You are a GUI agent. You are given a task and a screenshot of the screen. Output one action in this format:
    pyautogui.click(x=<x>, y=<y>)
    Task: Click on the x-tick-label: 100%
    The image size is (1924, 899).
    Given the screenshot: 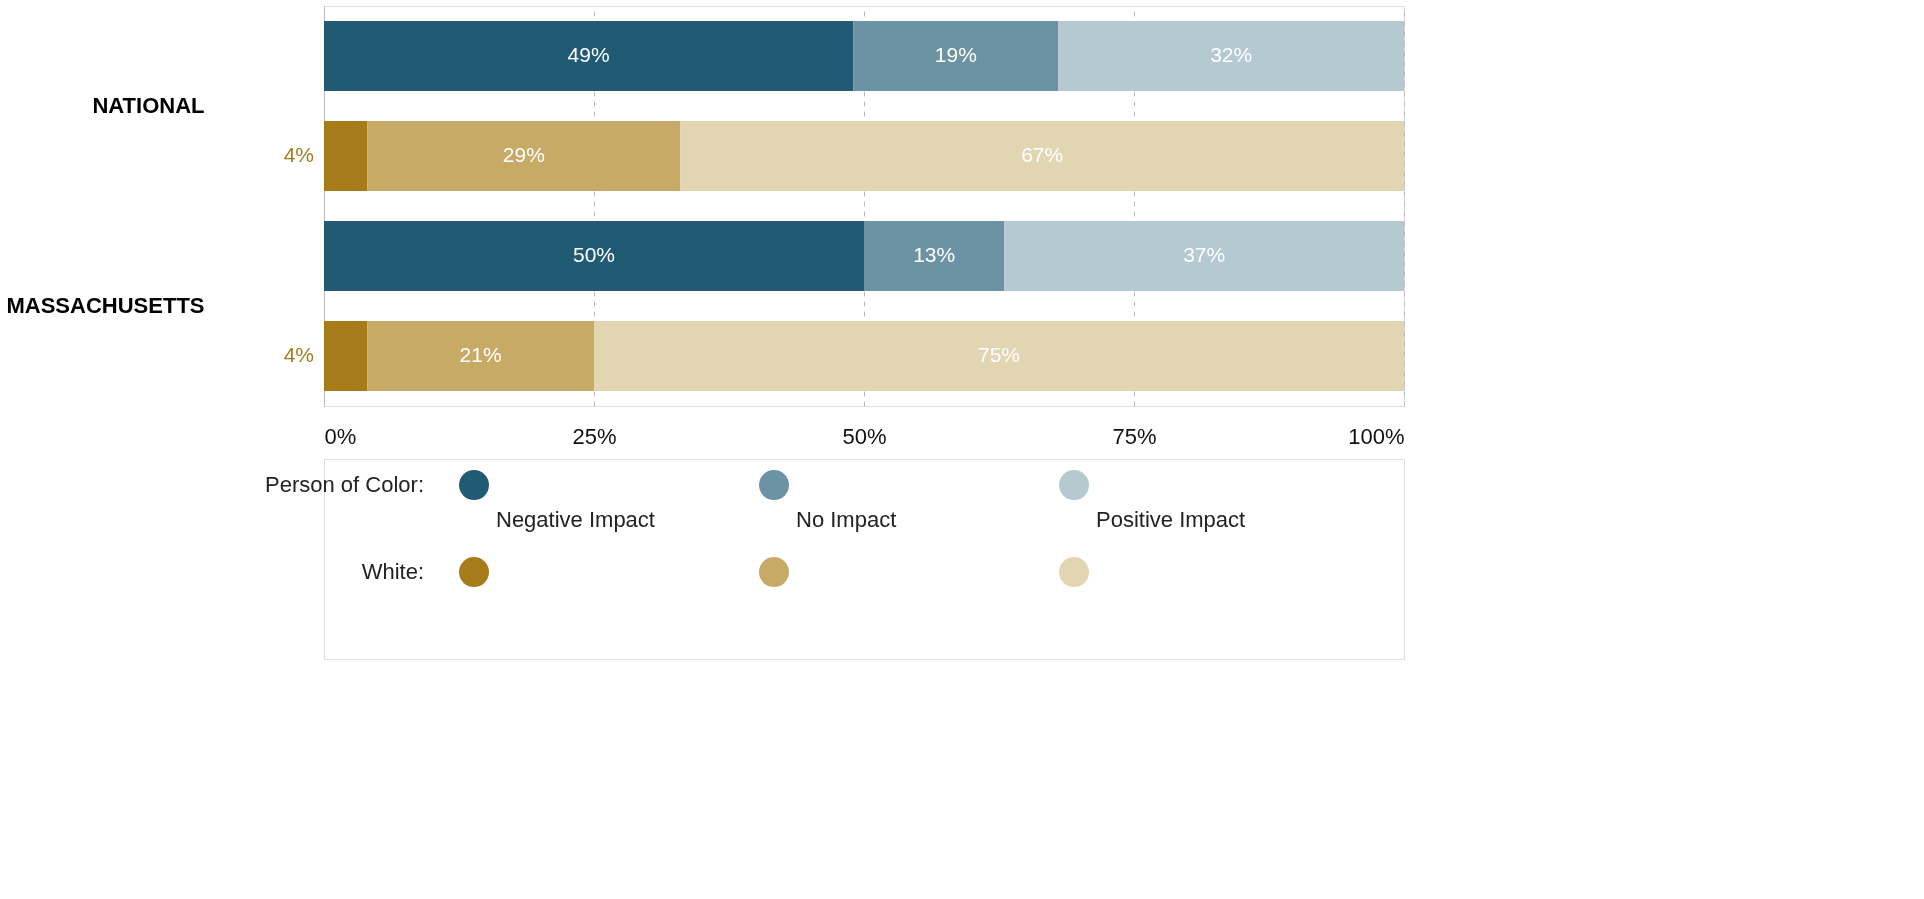 What is the action you would take?
    pyautogui.click(x=1376, y=436)
    